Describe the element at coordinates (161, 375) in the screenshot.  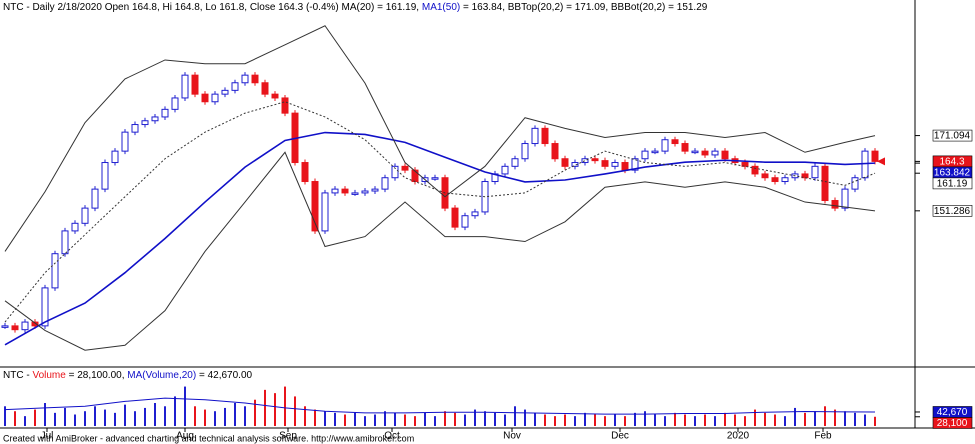
I see `title-part: MA(Volume,20)` at that location.